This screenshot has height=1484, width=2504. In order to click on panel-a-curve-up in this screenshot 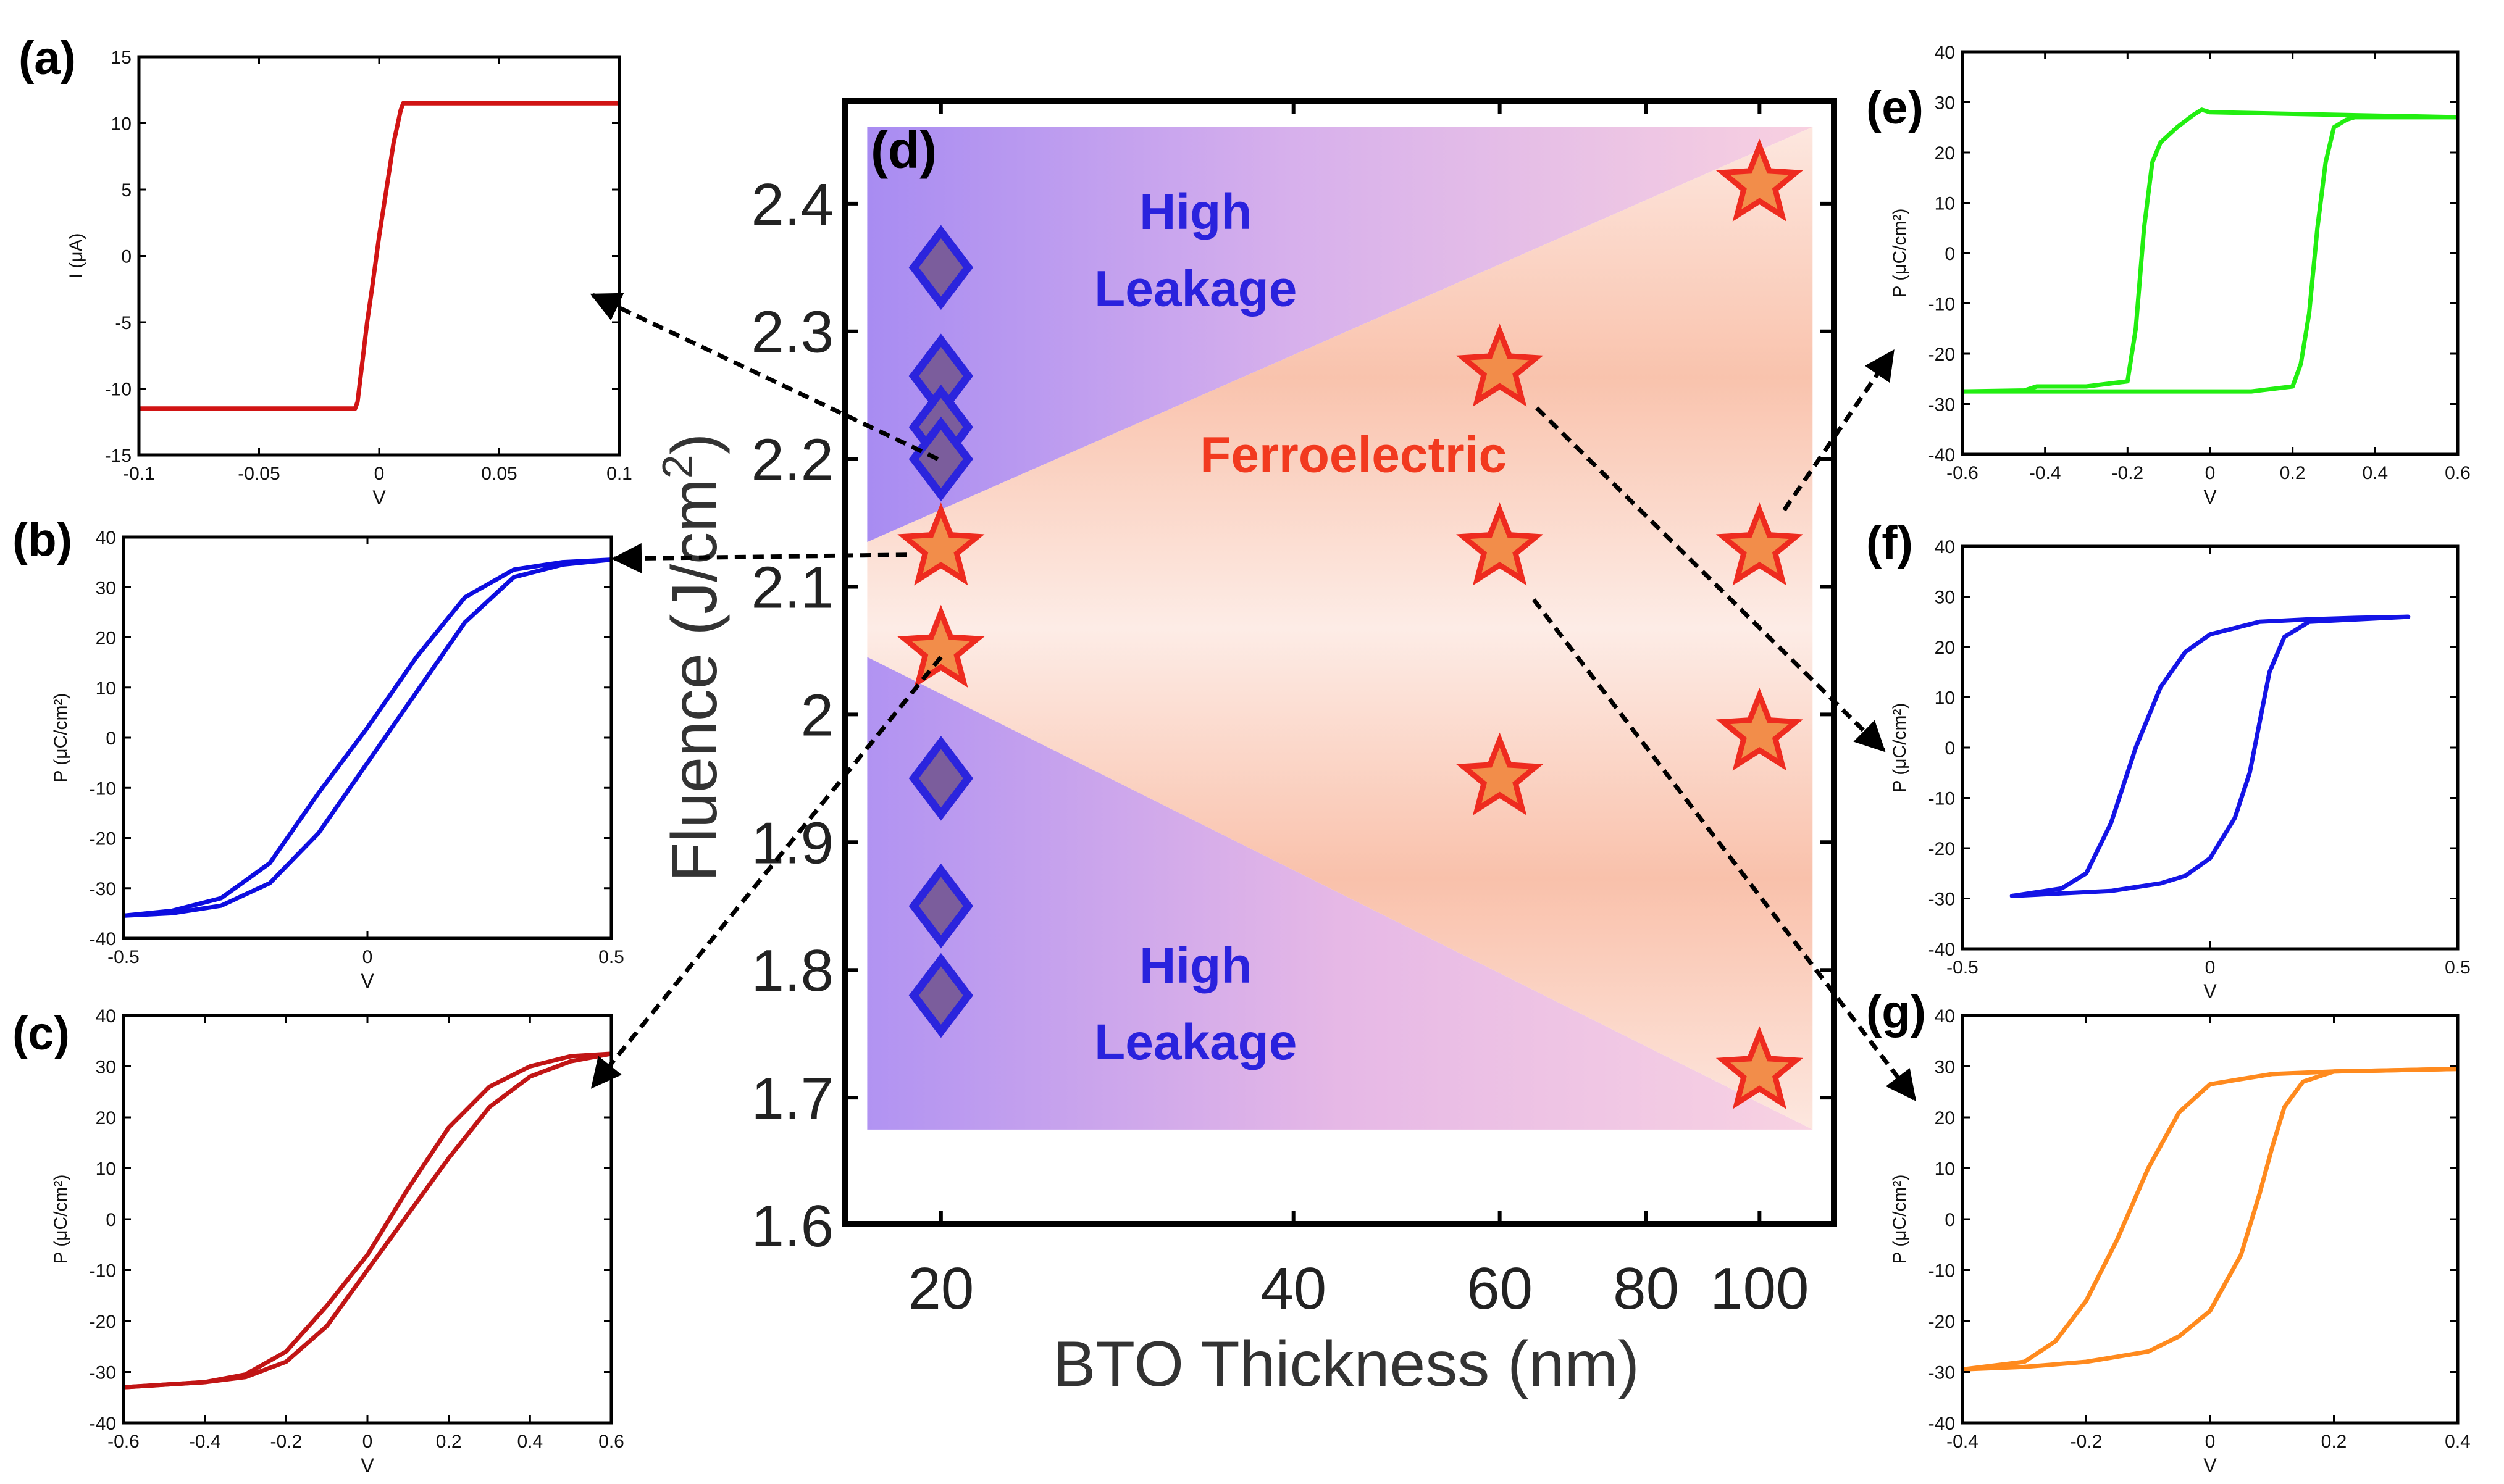, I will do `click(379, 256)`.